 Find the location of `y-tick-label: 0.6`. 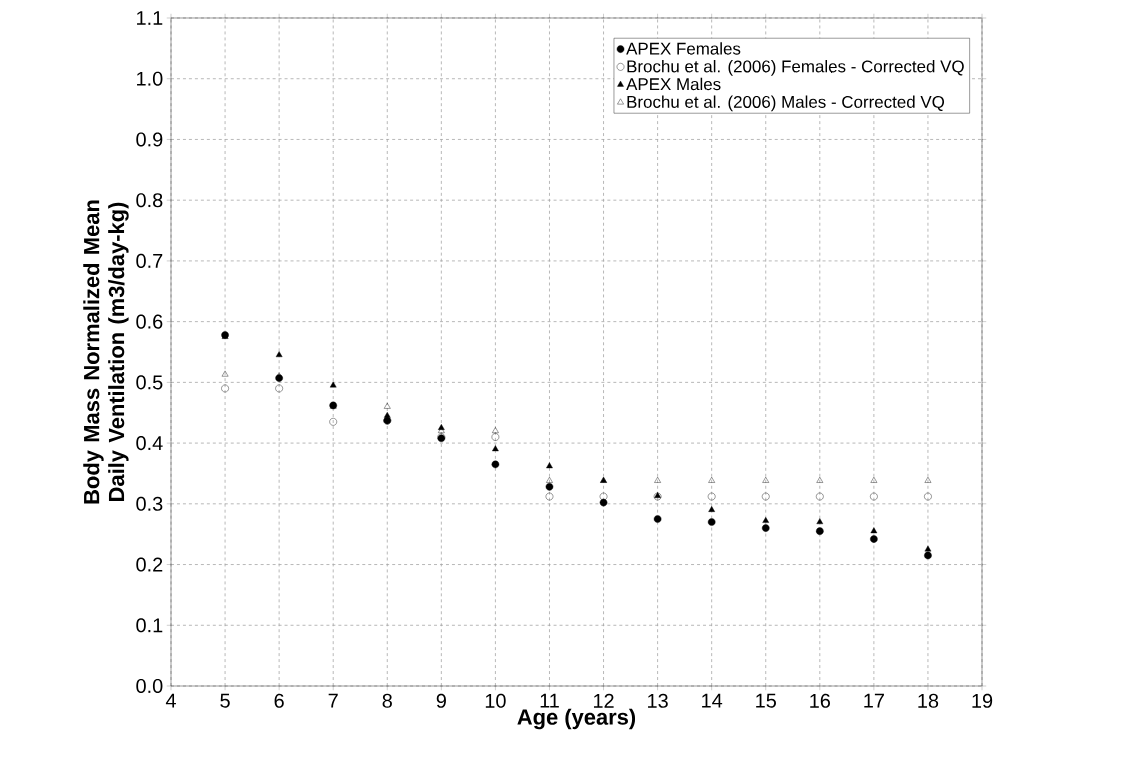

y-tick-label: 0.6 is located at coordinates (149, 321).